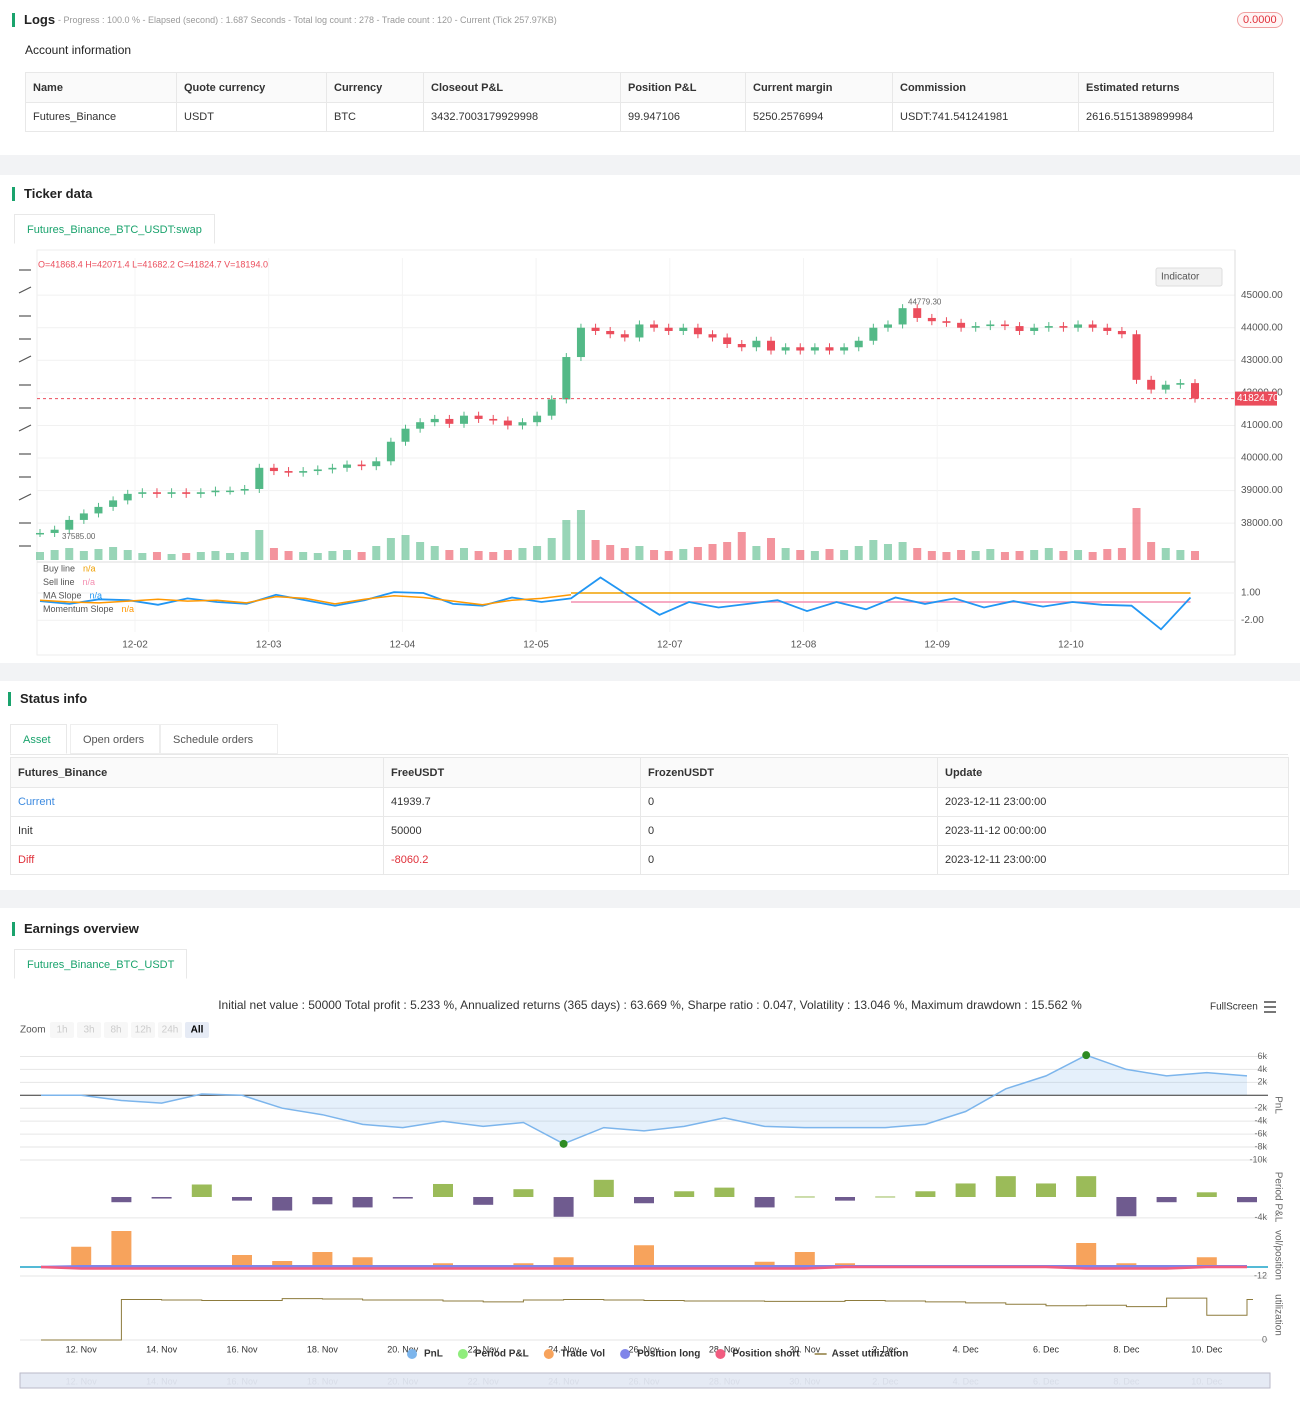  I want to click on zoom-button: 1h, so click(61, 1030).